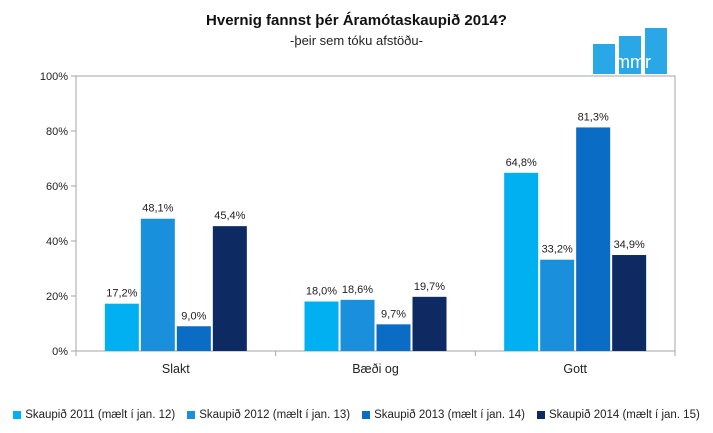 The height and width of the screenshot is (433, 713). What do you see at coordinates (449, 415) in the screenshot?
I see `legend-label: Skaupið 2013 (mælt í jan. 14)` at bounding box center [449, 415].